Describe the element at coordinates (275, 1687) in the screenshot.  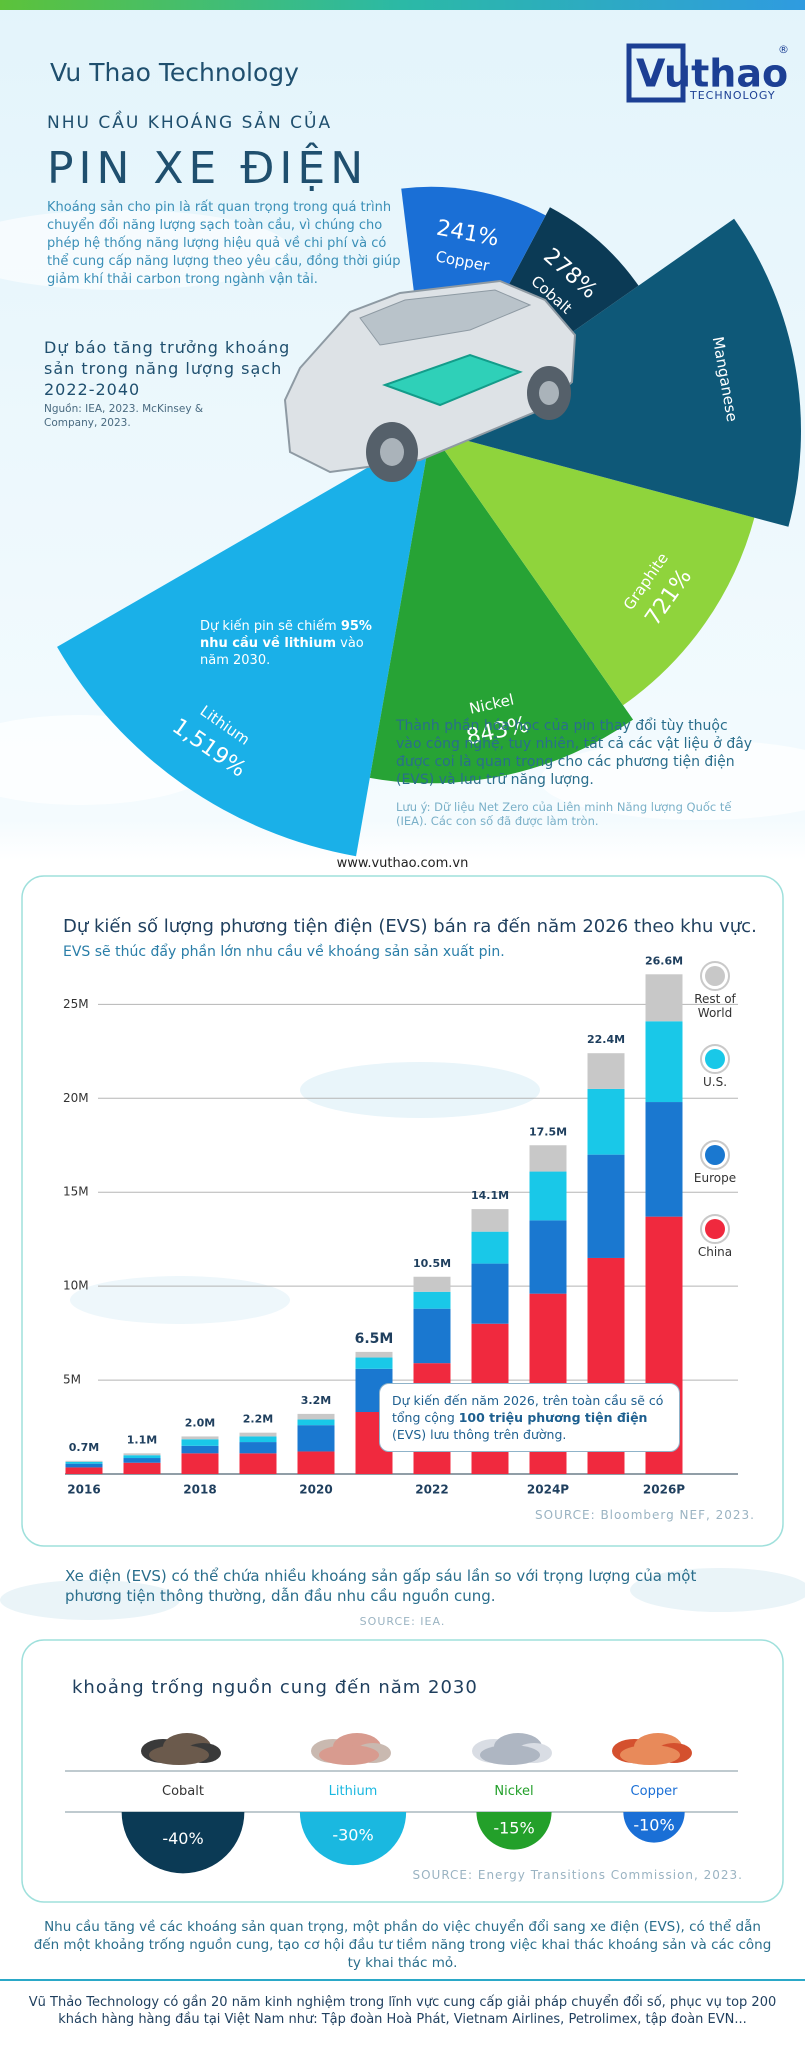
I see `gap-title: khoảng trống nguồn cung đến năm 2030` at that location.